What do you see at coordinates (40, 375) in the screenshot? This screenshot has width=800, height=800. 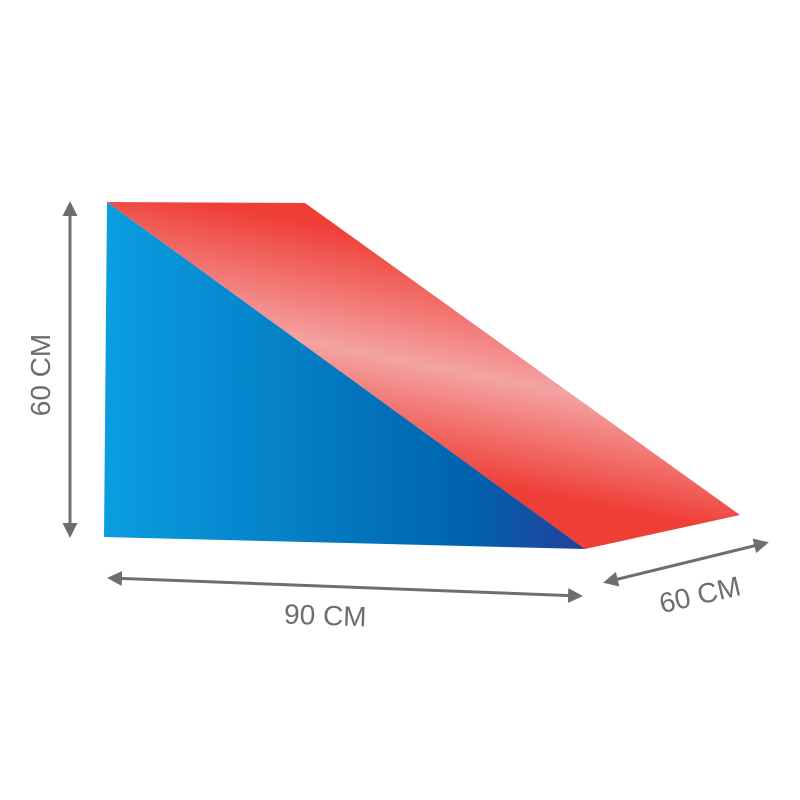 I see `height-label: 60 CM` at bounding box center [40, 375].